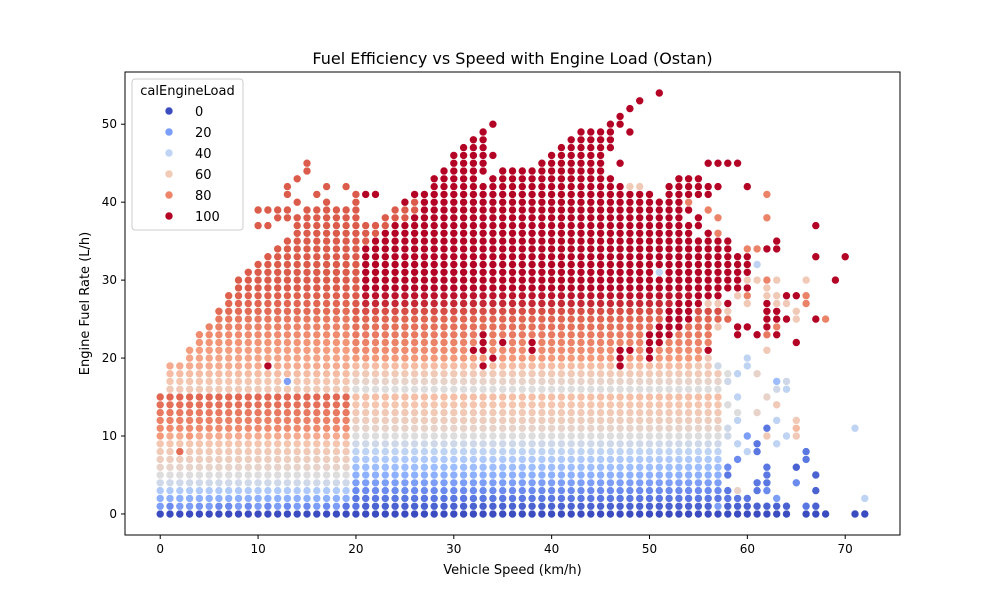  I want to click on x-axis-ticks: 0 10 20 30 40 50 60 70, so click(504, 545).